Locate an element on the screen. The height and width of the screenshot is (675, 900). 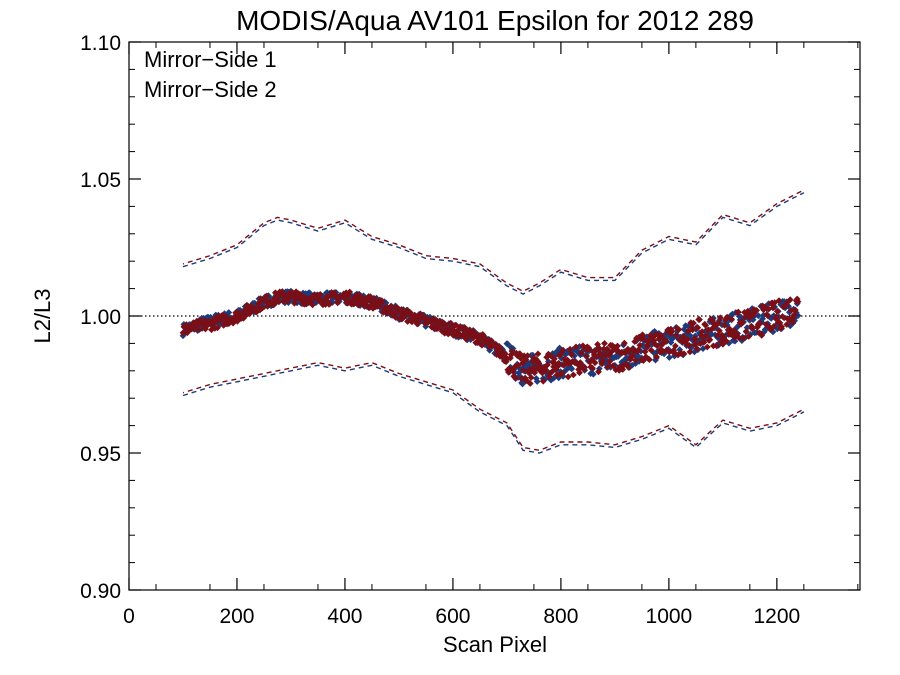
x-tick-label: 800 is located at coordinates (560, 616).